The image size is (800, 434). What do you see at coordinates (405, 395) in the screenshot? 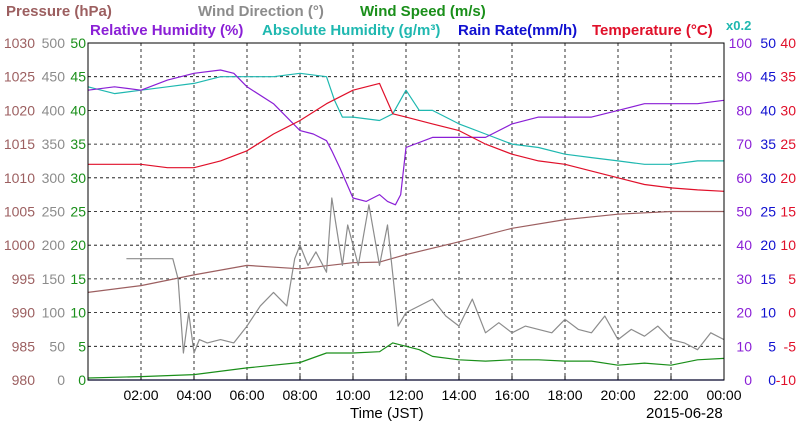
I see `x-tick-label: 12:00` at bounding box center [405, 395].